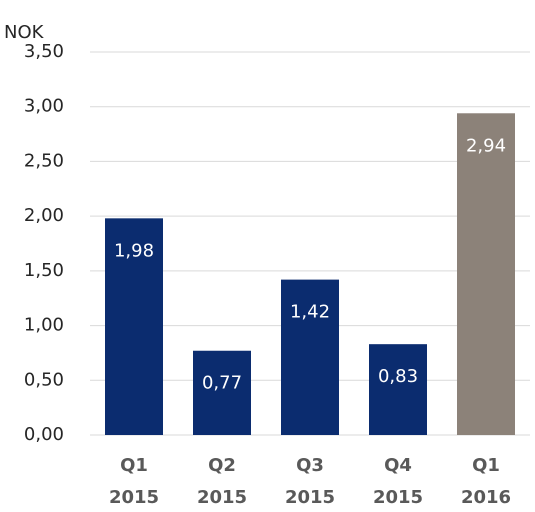 The image size is (535, 512). Describe the element at coordinates (310, 312) in the screenshot. I see `value-label: 1,42` at that location.